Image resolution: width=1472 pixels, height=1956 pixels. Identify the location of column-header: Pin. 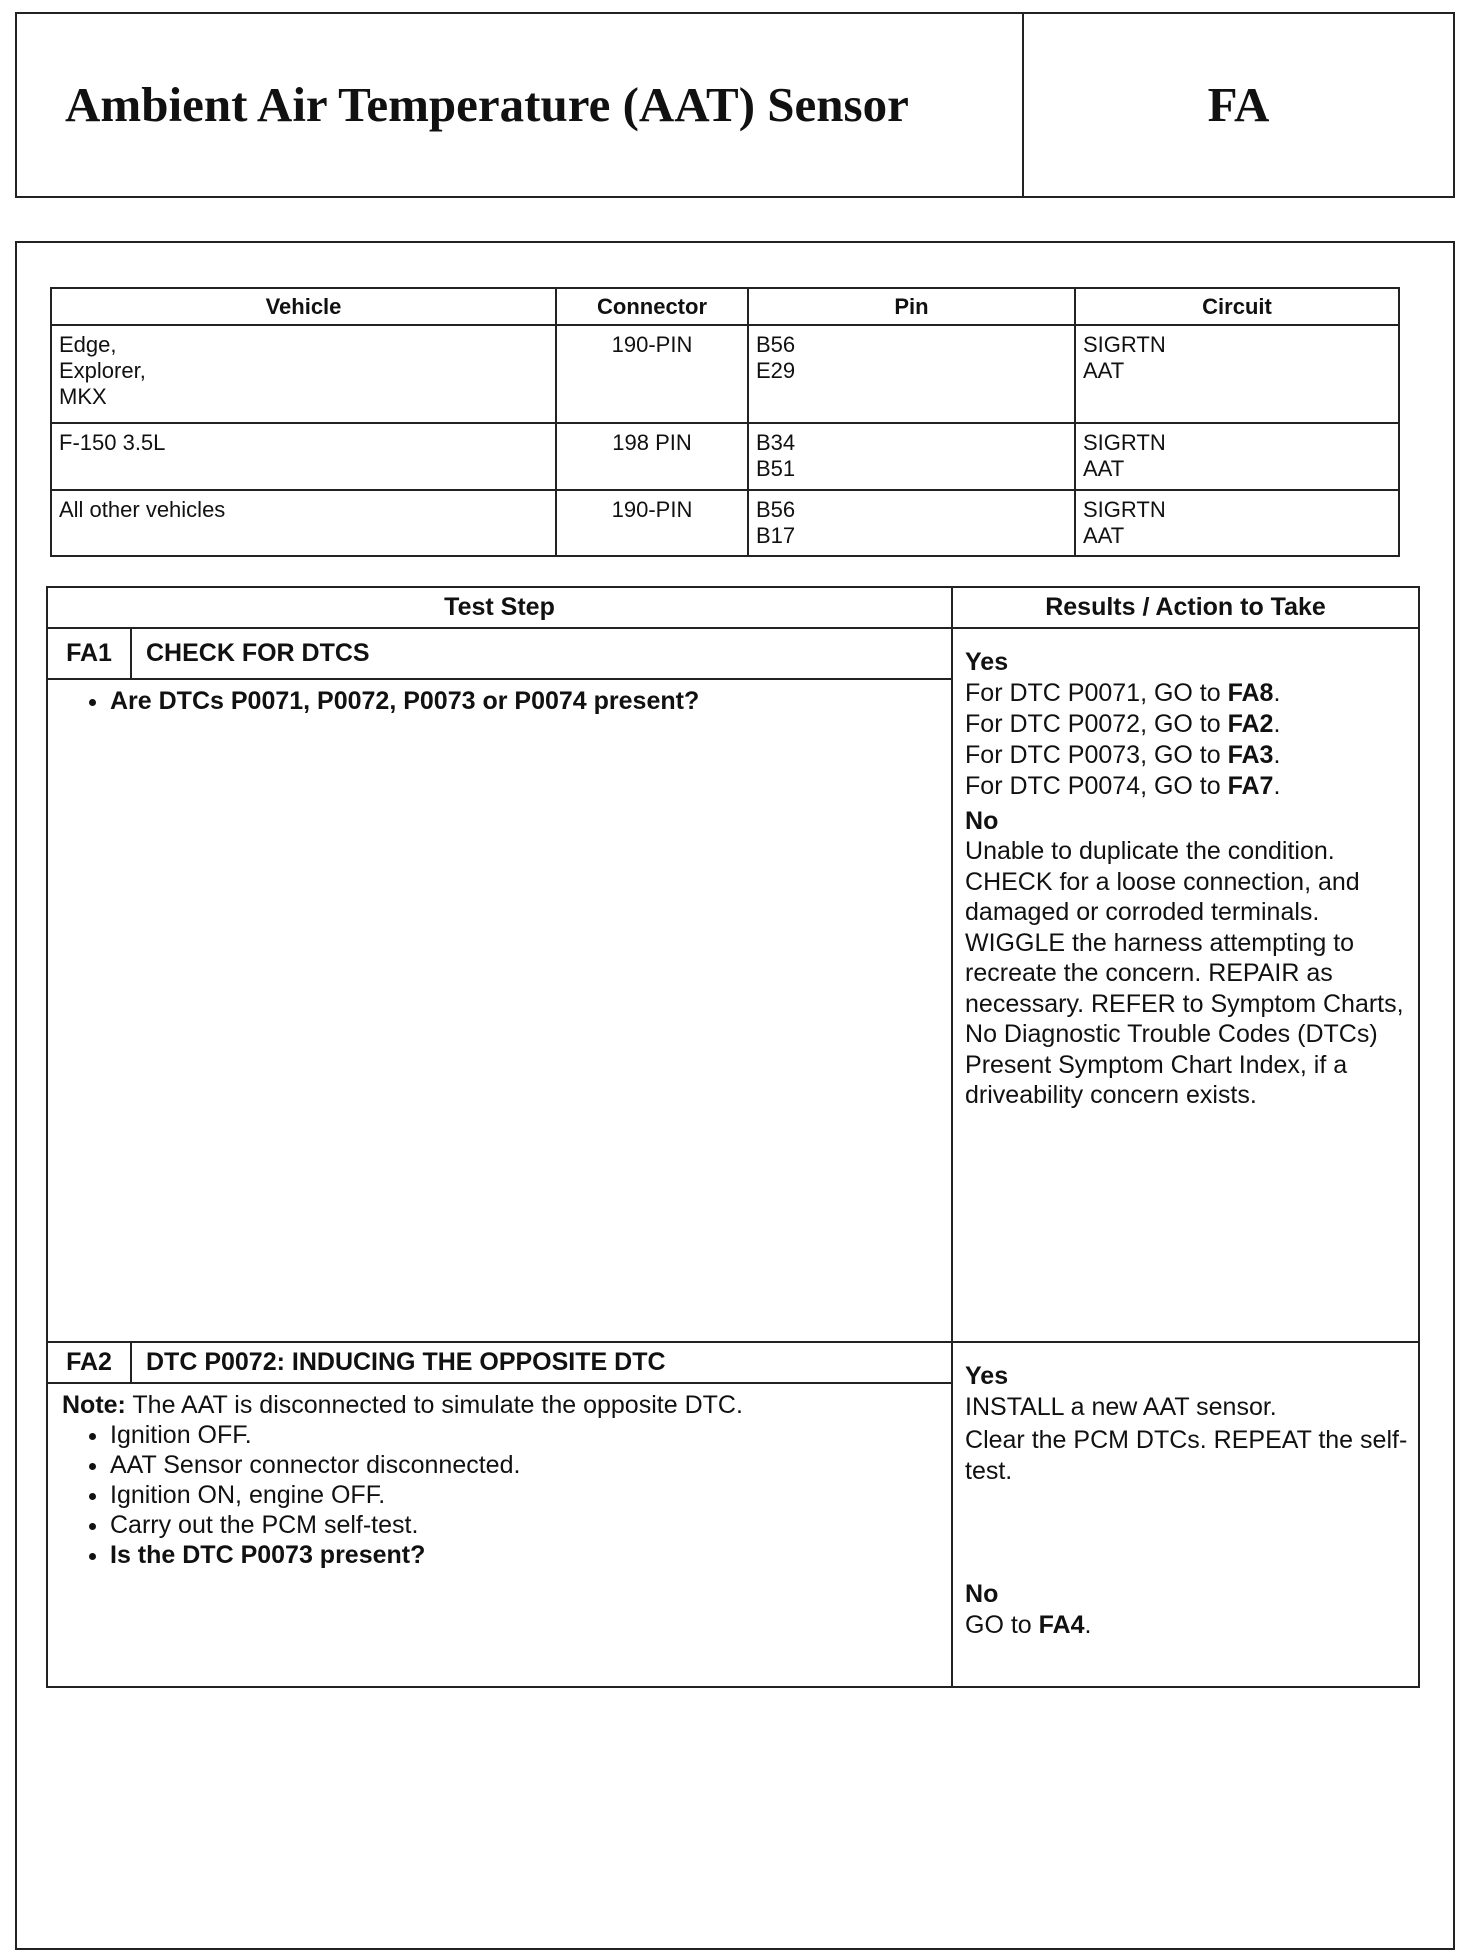
(911, 306).